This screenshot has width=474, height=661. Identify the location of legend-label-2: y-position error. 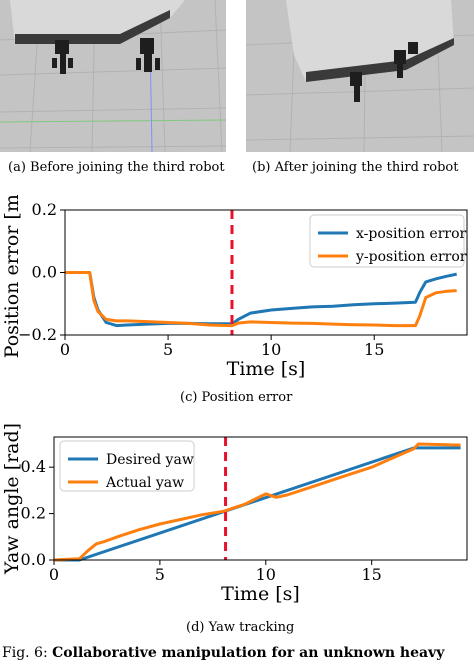
(411, 257).